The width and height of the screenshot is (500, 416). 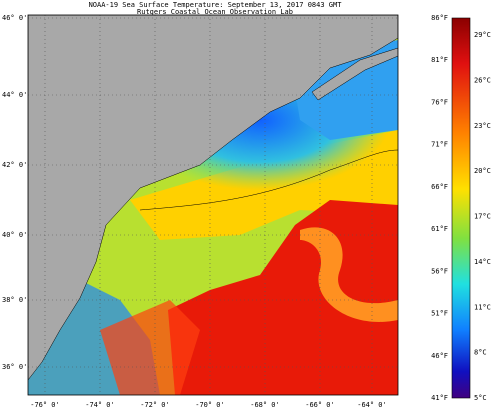 I want to click on fahrenheit-label: 61°F, so click(x=439, y=229).